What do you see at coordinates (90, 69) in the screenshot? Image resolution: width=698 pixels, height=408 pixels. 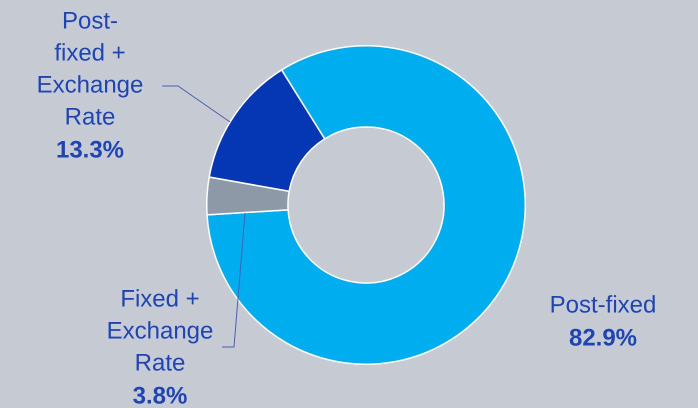 I see `slice-label: Post-fixed + Exchange Rate` at bounding box center [90, 69].